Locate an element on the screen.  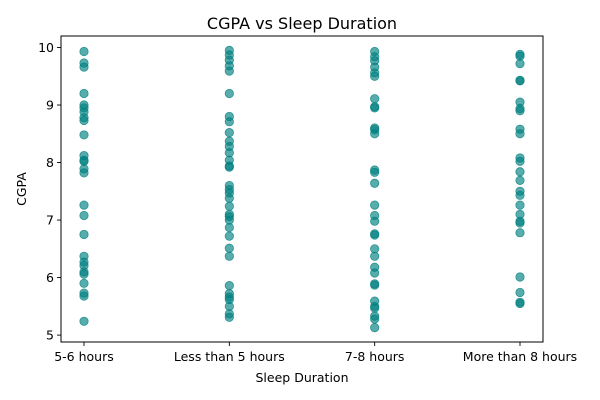
y-tick-label: 10 is located at coordinates (46, 47).